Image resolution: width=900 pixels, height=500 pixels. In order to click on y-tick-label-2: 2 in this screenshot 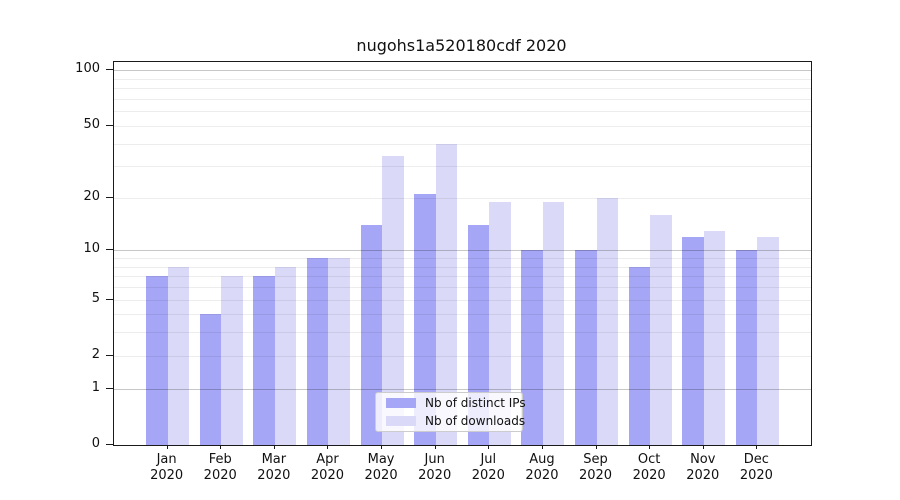, I will do `click(95, 354)`.